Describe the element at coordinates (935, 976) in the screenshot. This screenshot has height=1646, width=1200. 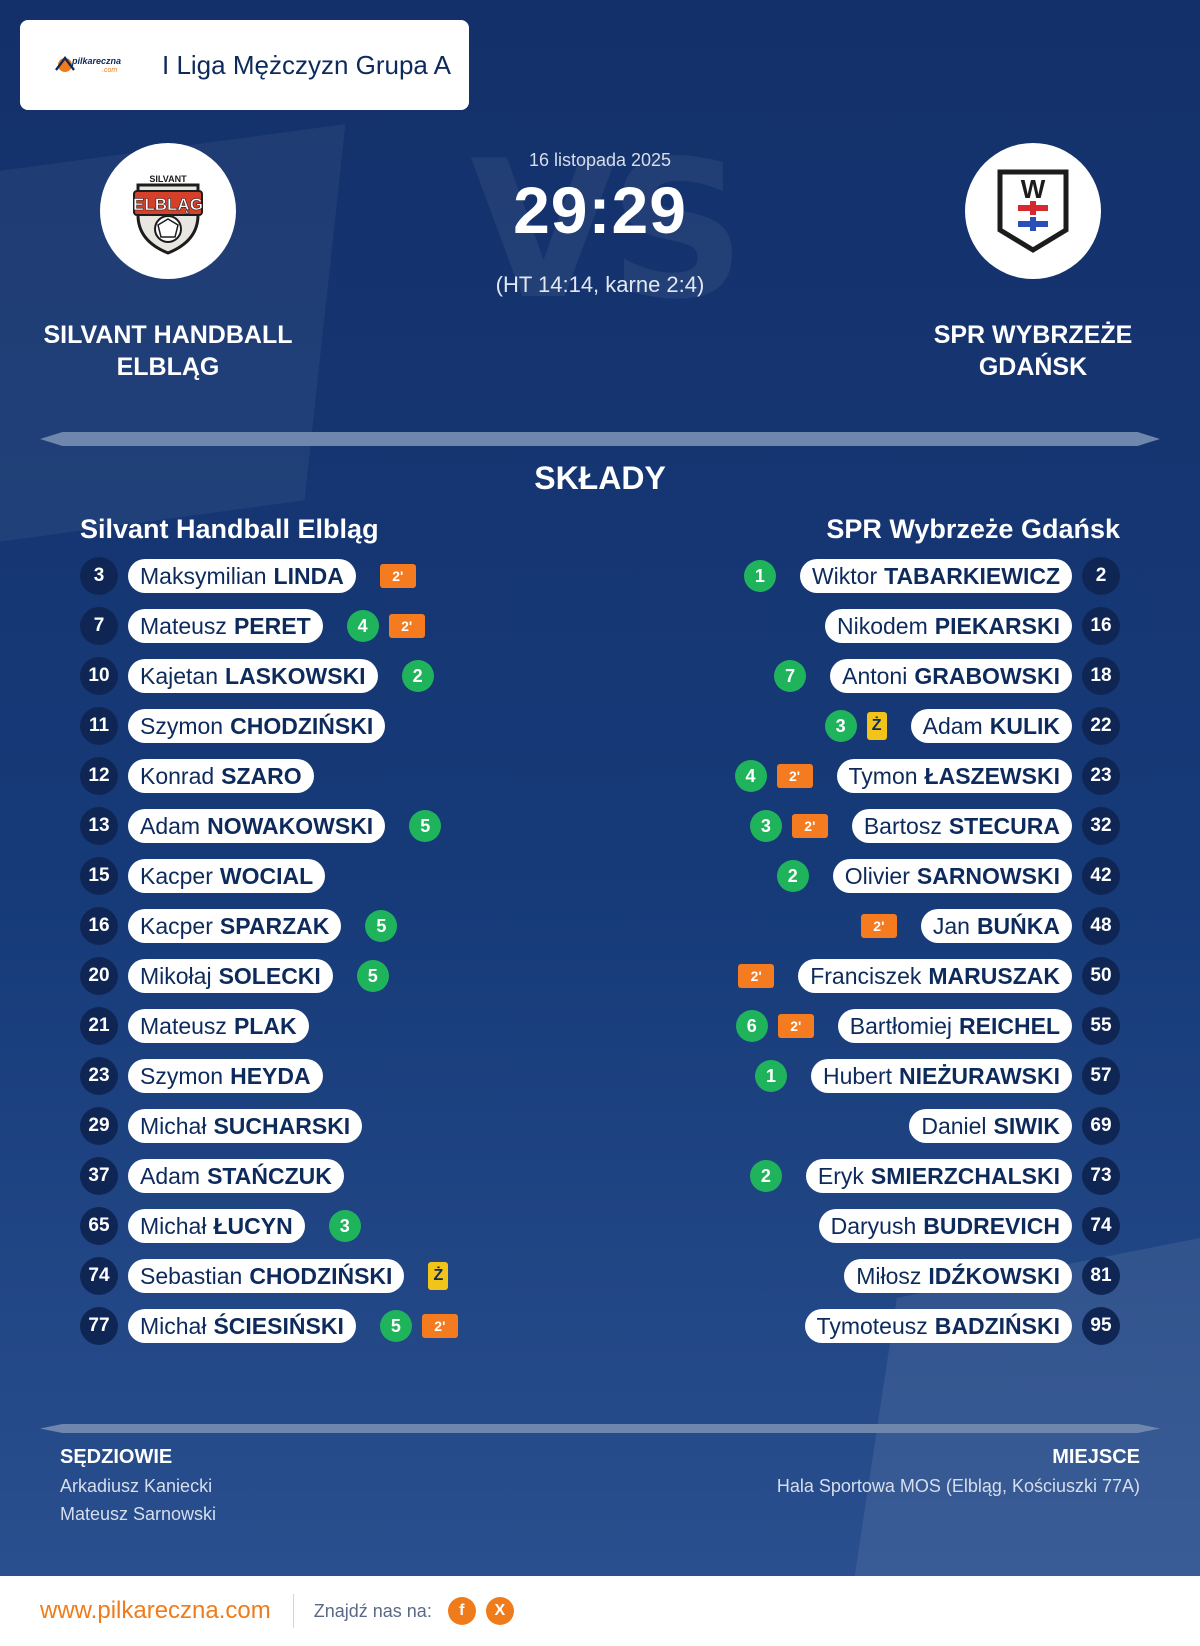
I see `player-name: Franciszek MARUSZAK` at that location.